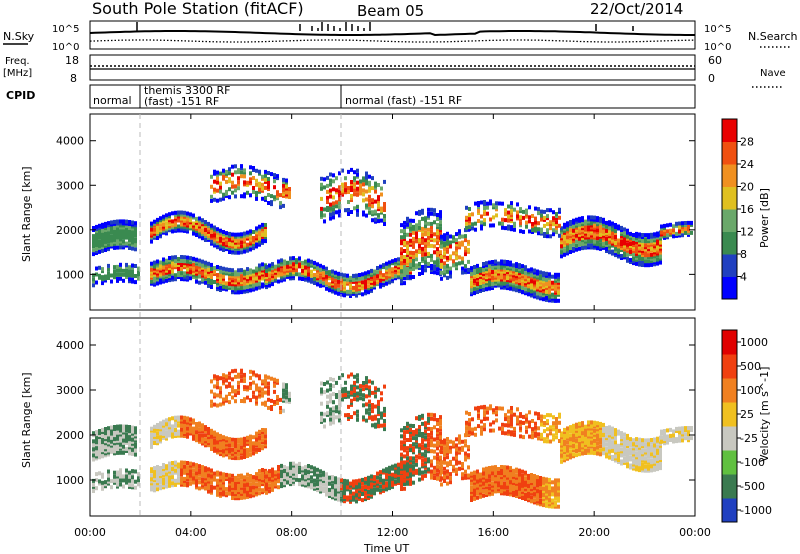  I want to click on time-tick-label: 08:00, so click(292, 532).